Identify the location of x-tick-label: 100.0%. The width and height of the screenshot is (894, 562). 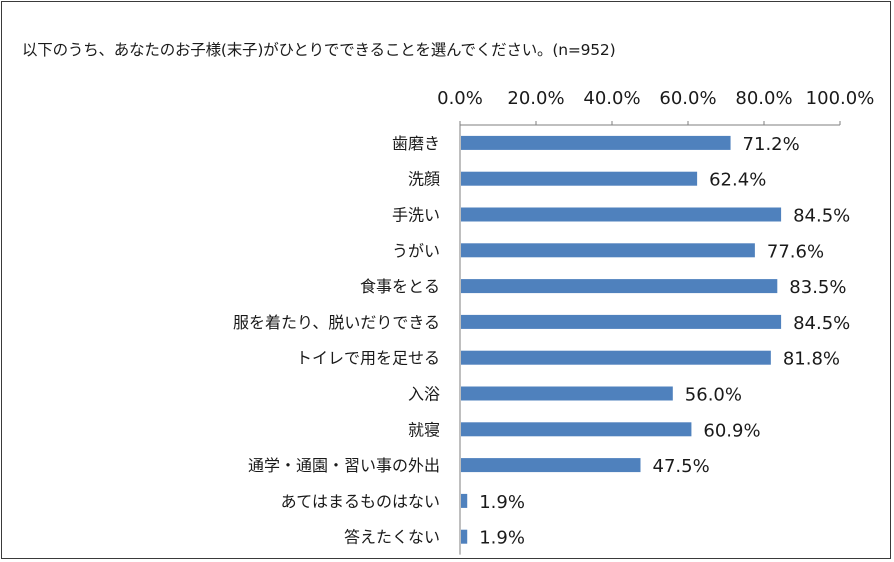
(840, 98).